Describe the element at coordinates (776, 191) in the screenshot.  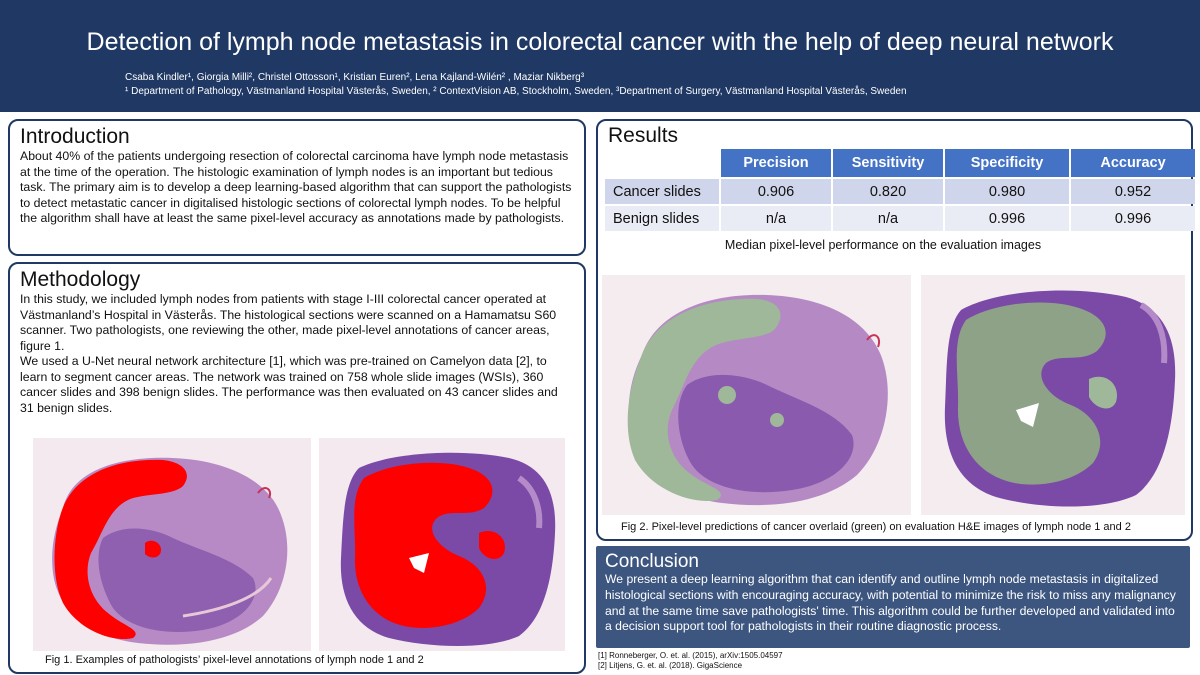
I see `table-cell: 0.906` at that location.